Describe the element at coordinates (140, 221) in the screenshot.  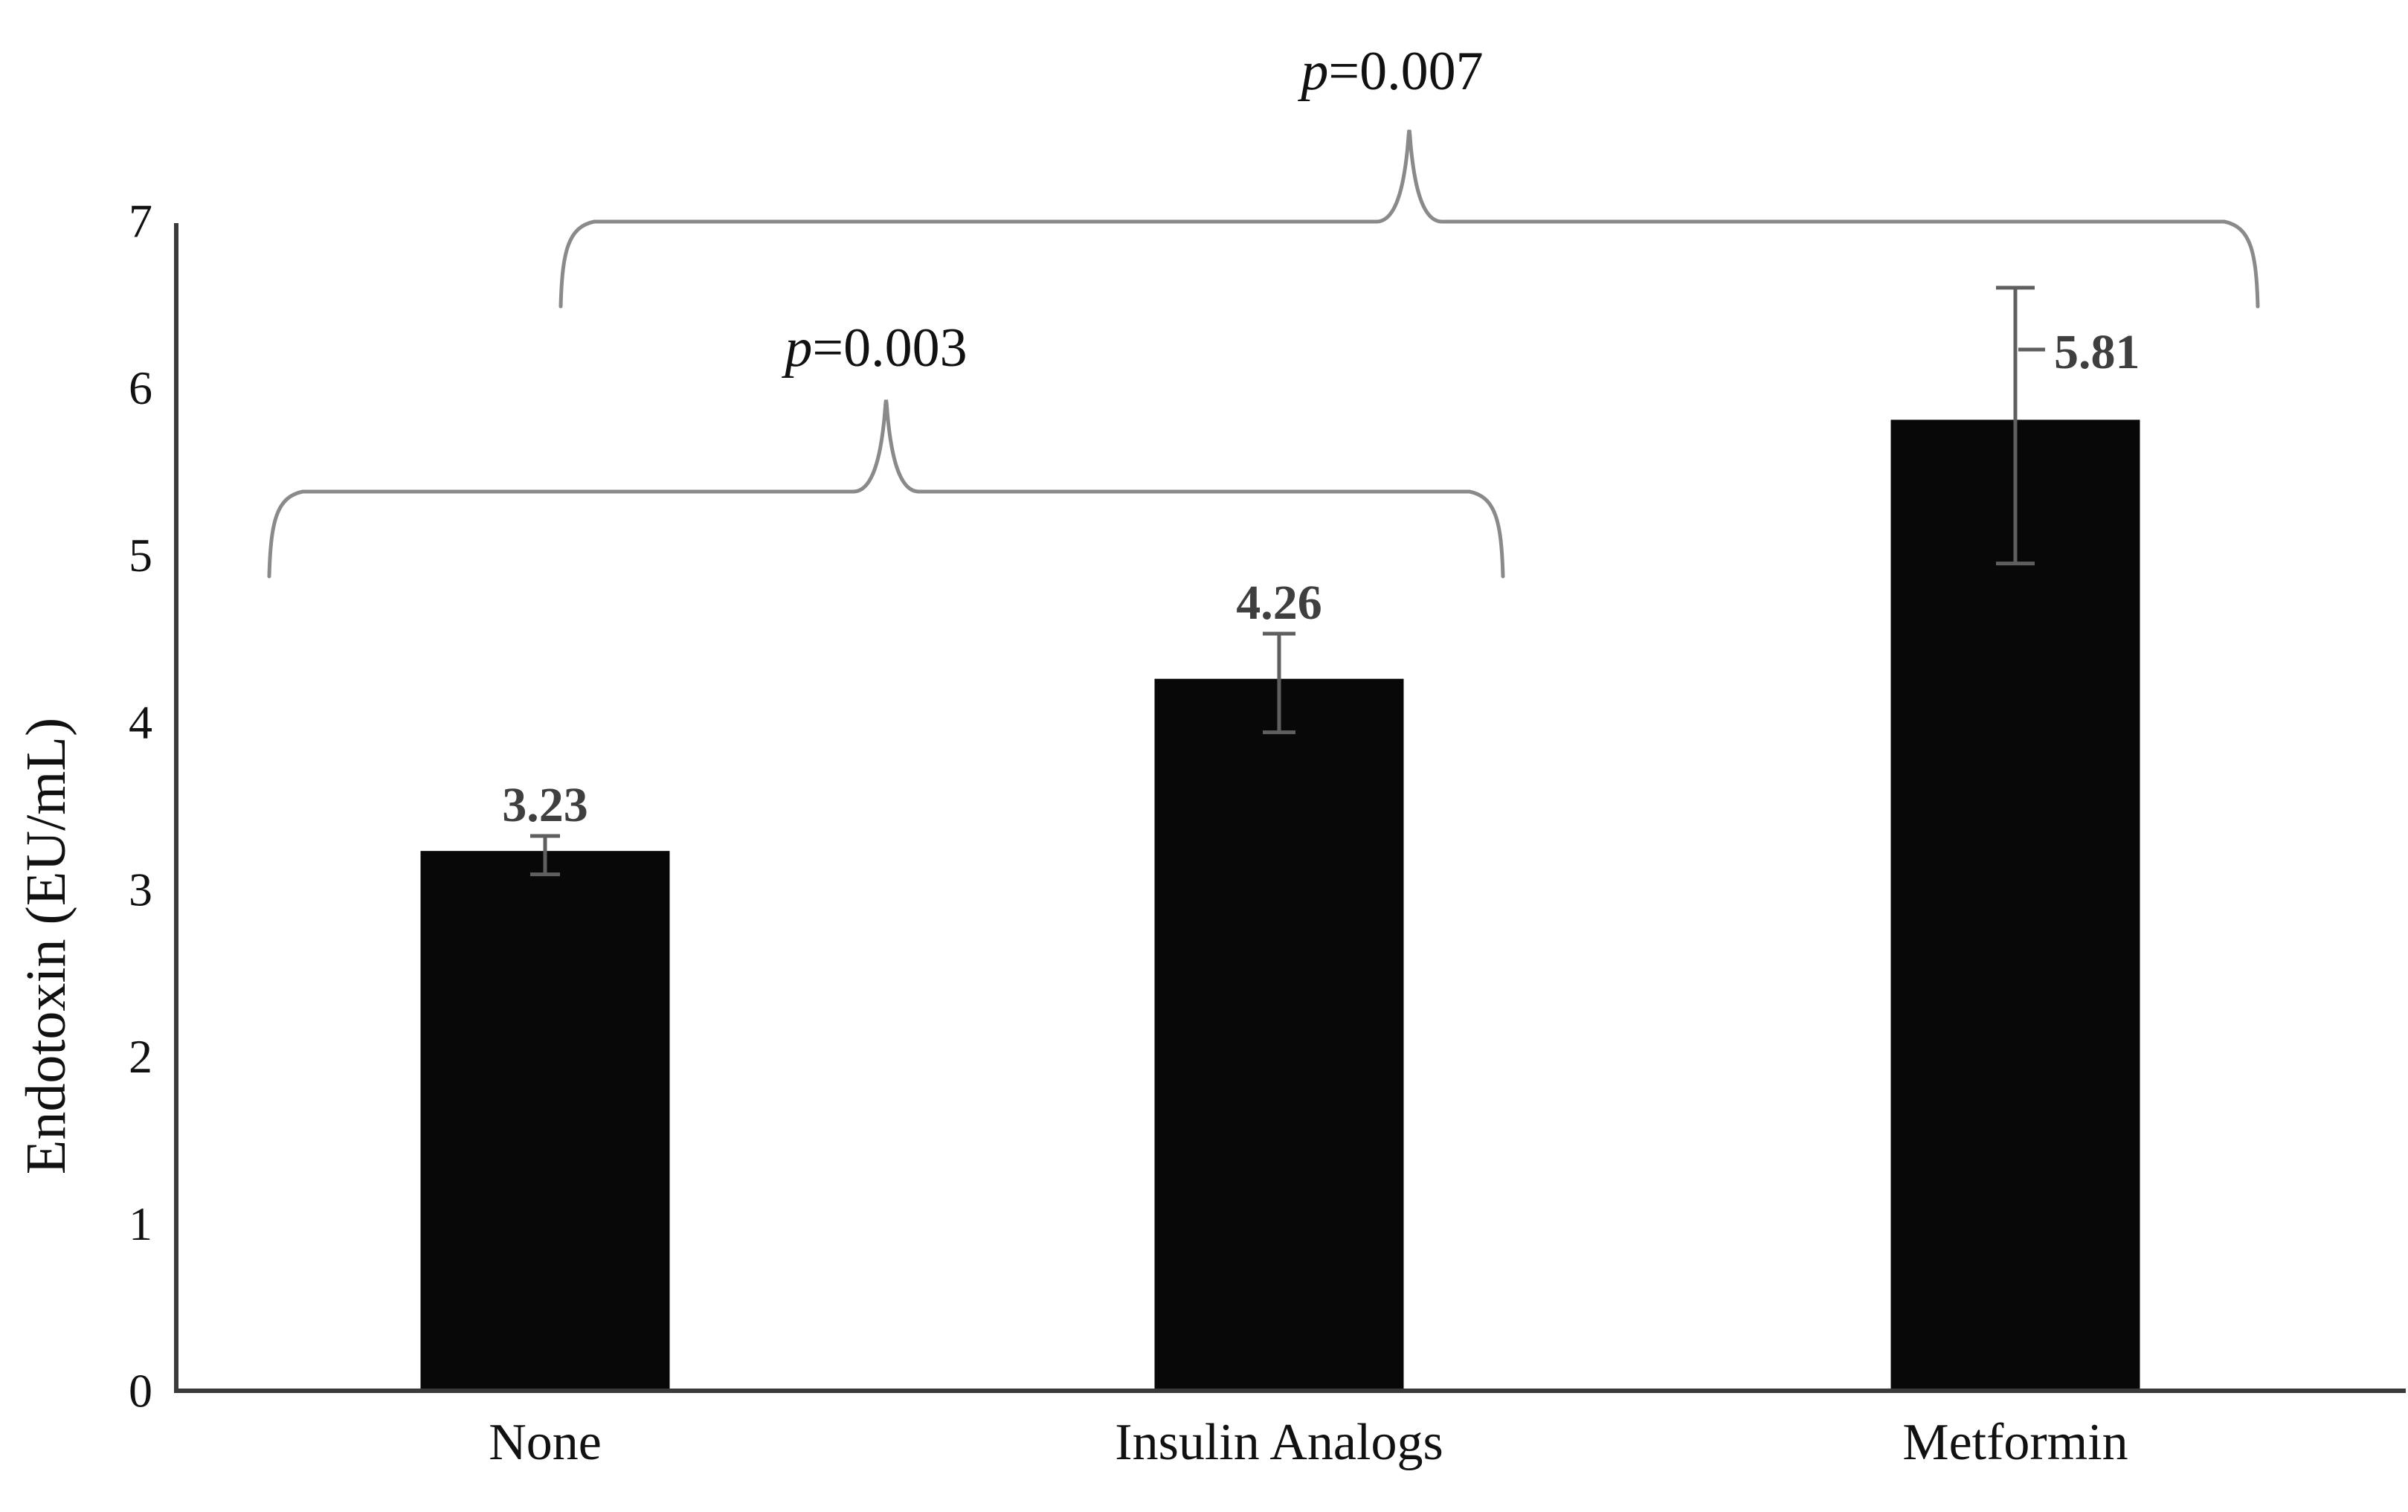
I see `y-tick-label-7: 7` at that location.